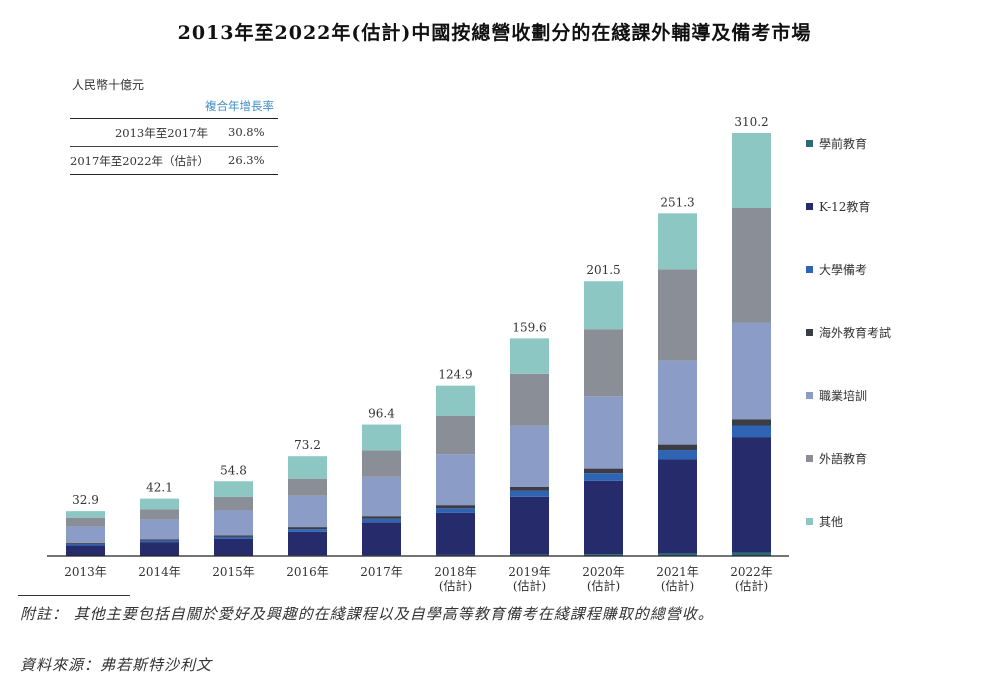 This screenshot has height=686, width=989. I want to click on total-label: 96.4, so click(381, 414).